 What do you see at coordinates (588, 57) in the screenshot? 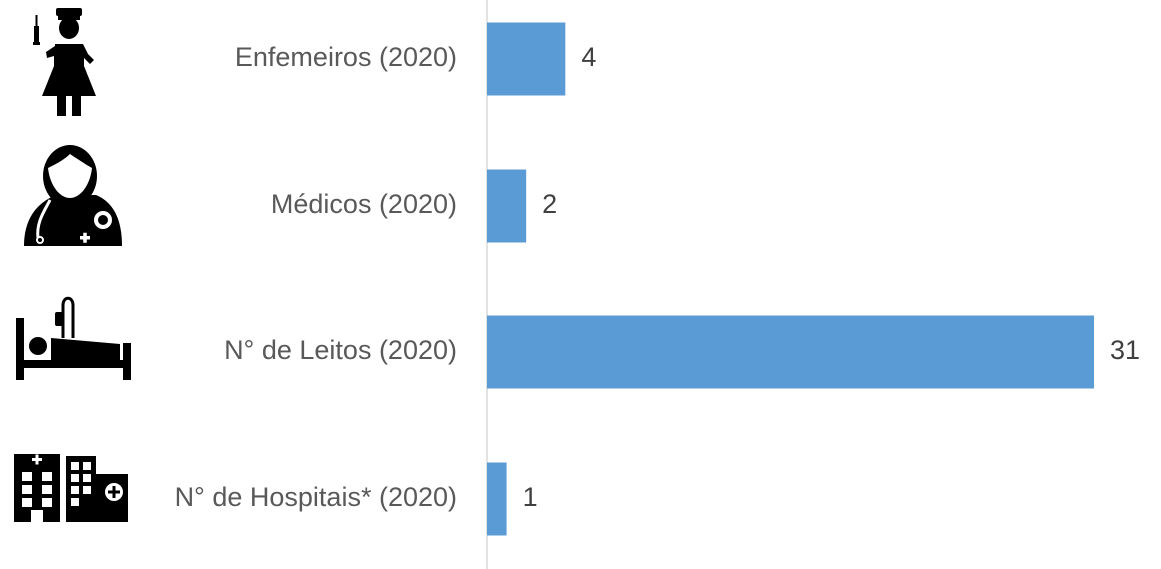
I see `data-label: 4` at bounding box center [588, 57].